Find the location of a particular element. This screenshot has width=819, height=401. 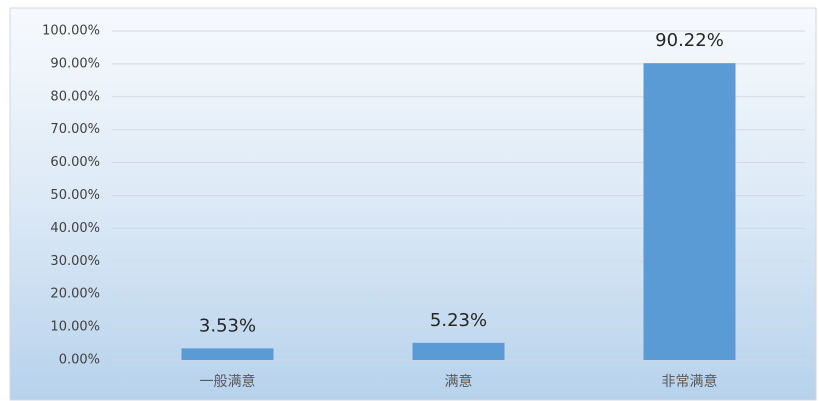

y-tick-label: 80.00% is located at coordinates (75, 96).